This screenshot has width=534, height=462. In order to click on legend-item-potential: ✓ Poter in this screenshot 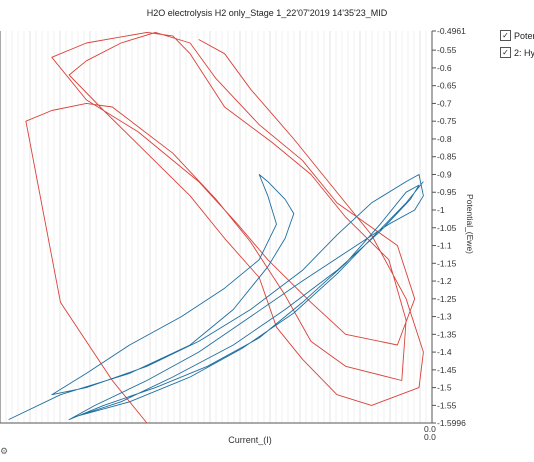, I will do `click(517, 35)`.